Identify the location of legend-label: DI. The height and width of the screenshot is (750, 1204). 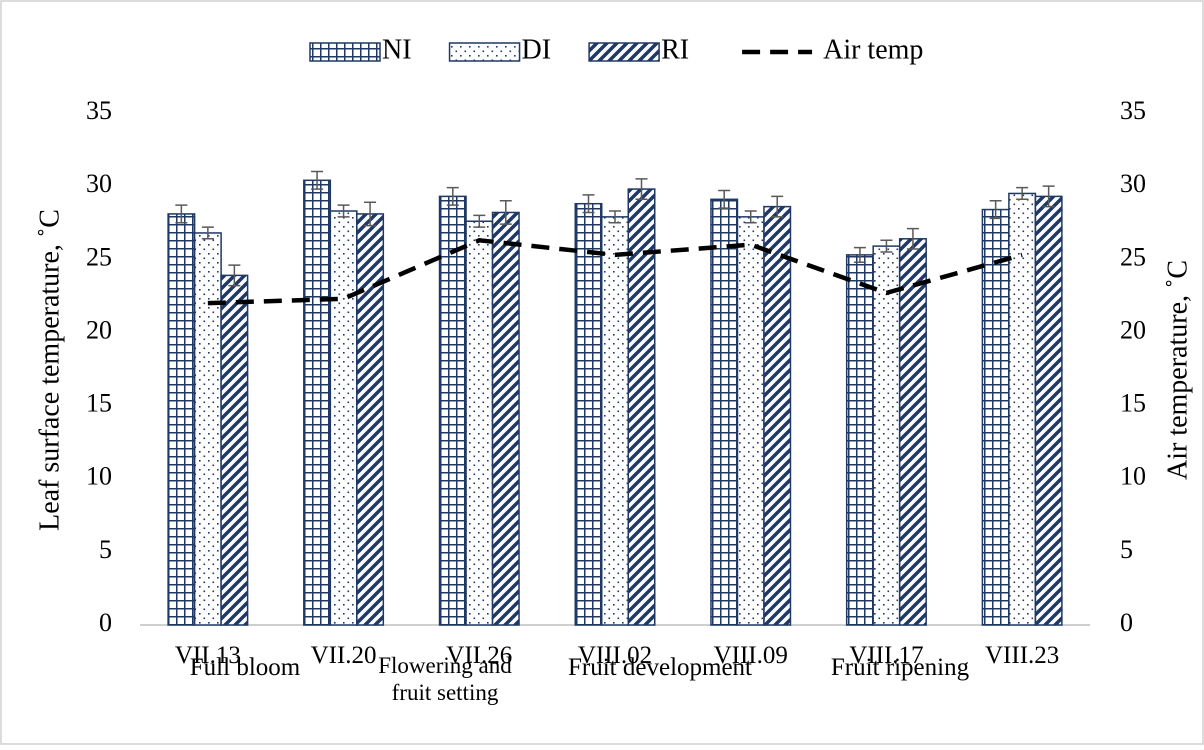
(537, 49).